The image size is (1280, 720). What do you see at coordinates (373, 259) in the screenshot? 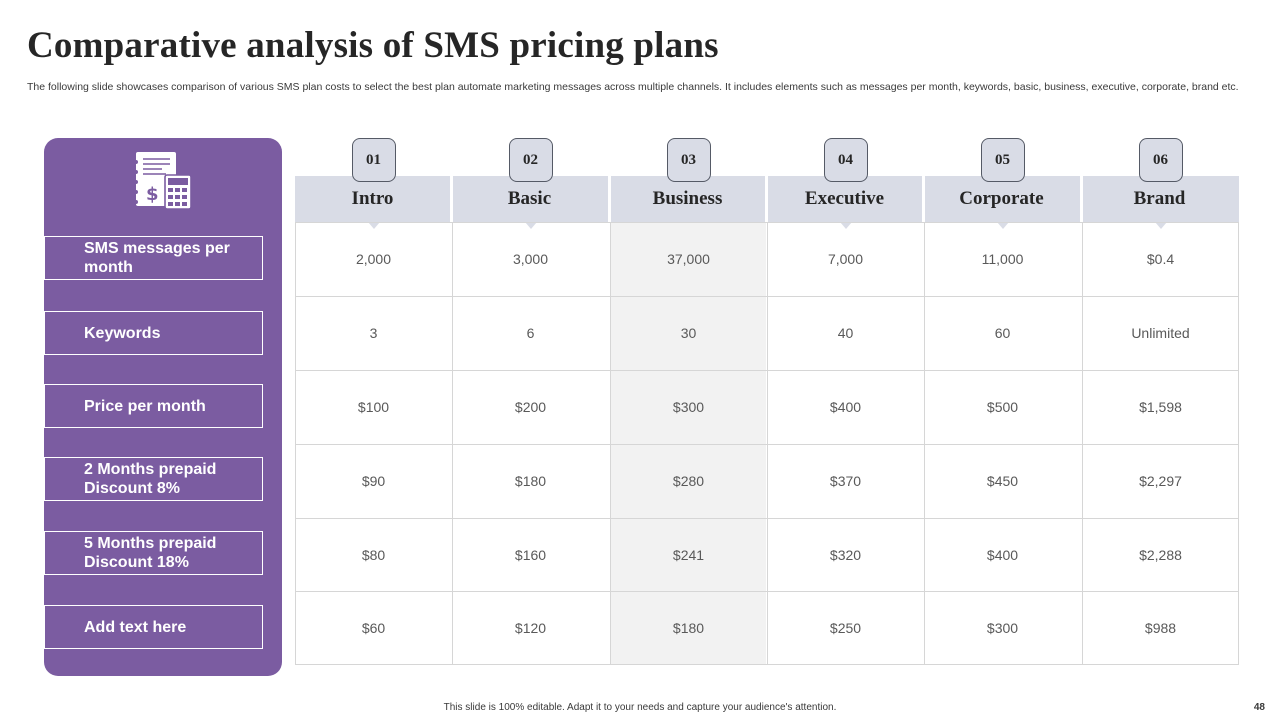
I see `table-cell: 2,000` at bounding box center [373, 259].